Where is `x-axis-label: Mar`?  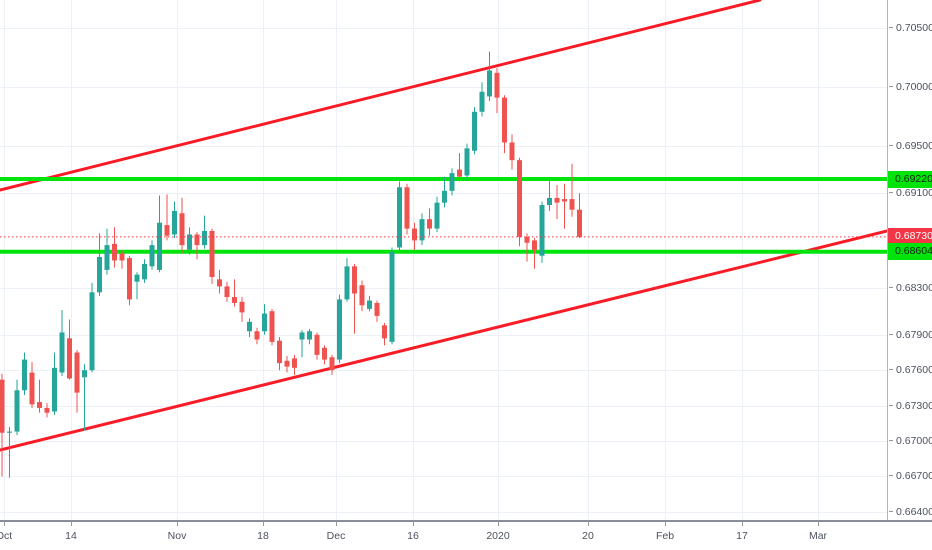
x-axis-label: Mar is located at coordinates (818, 536).